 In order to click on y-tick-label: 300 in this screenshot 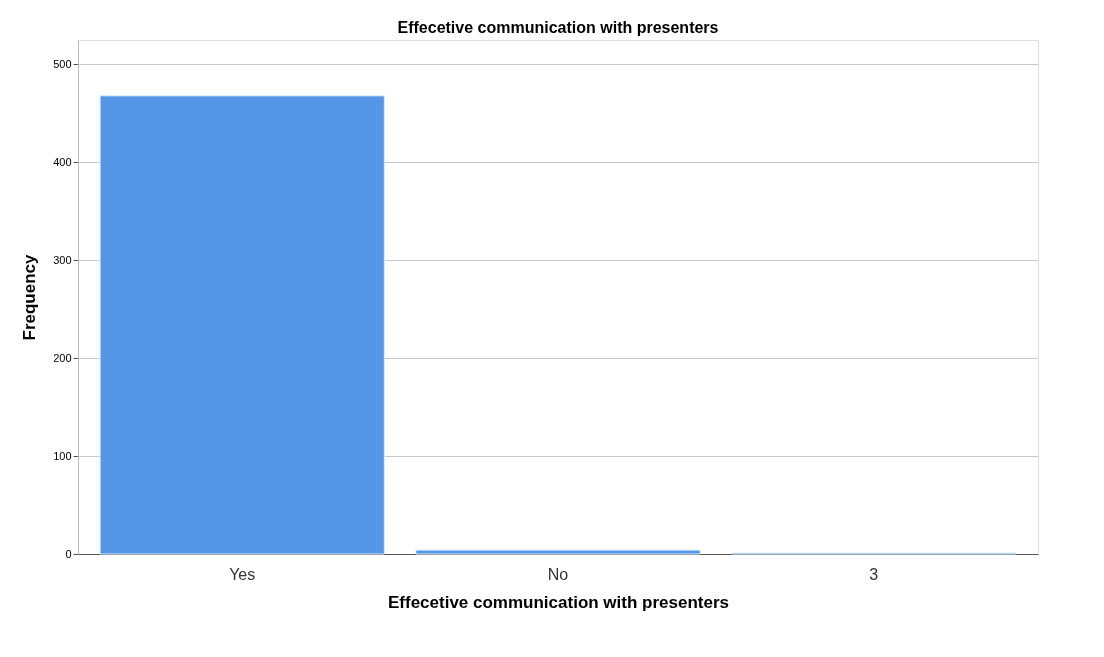, I will do `click(62, 259)`.